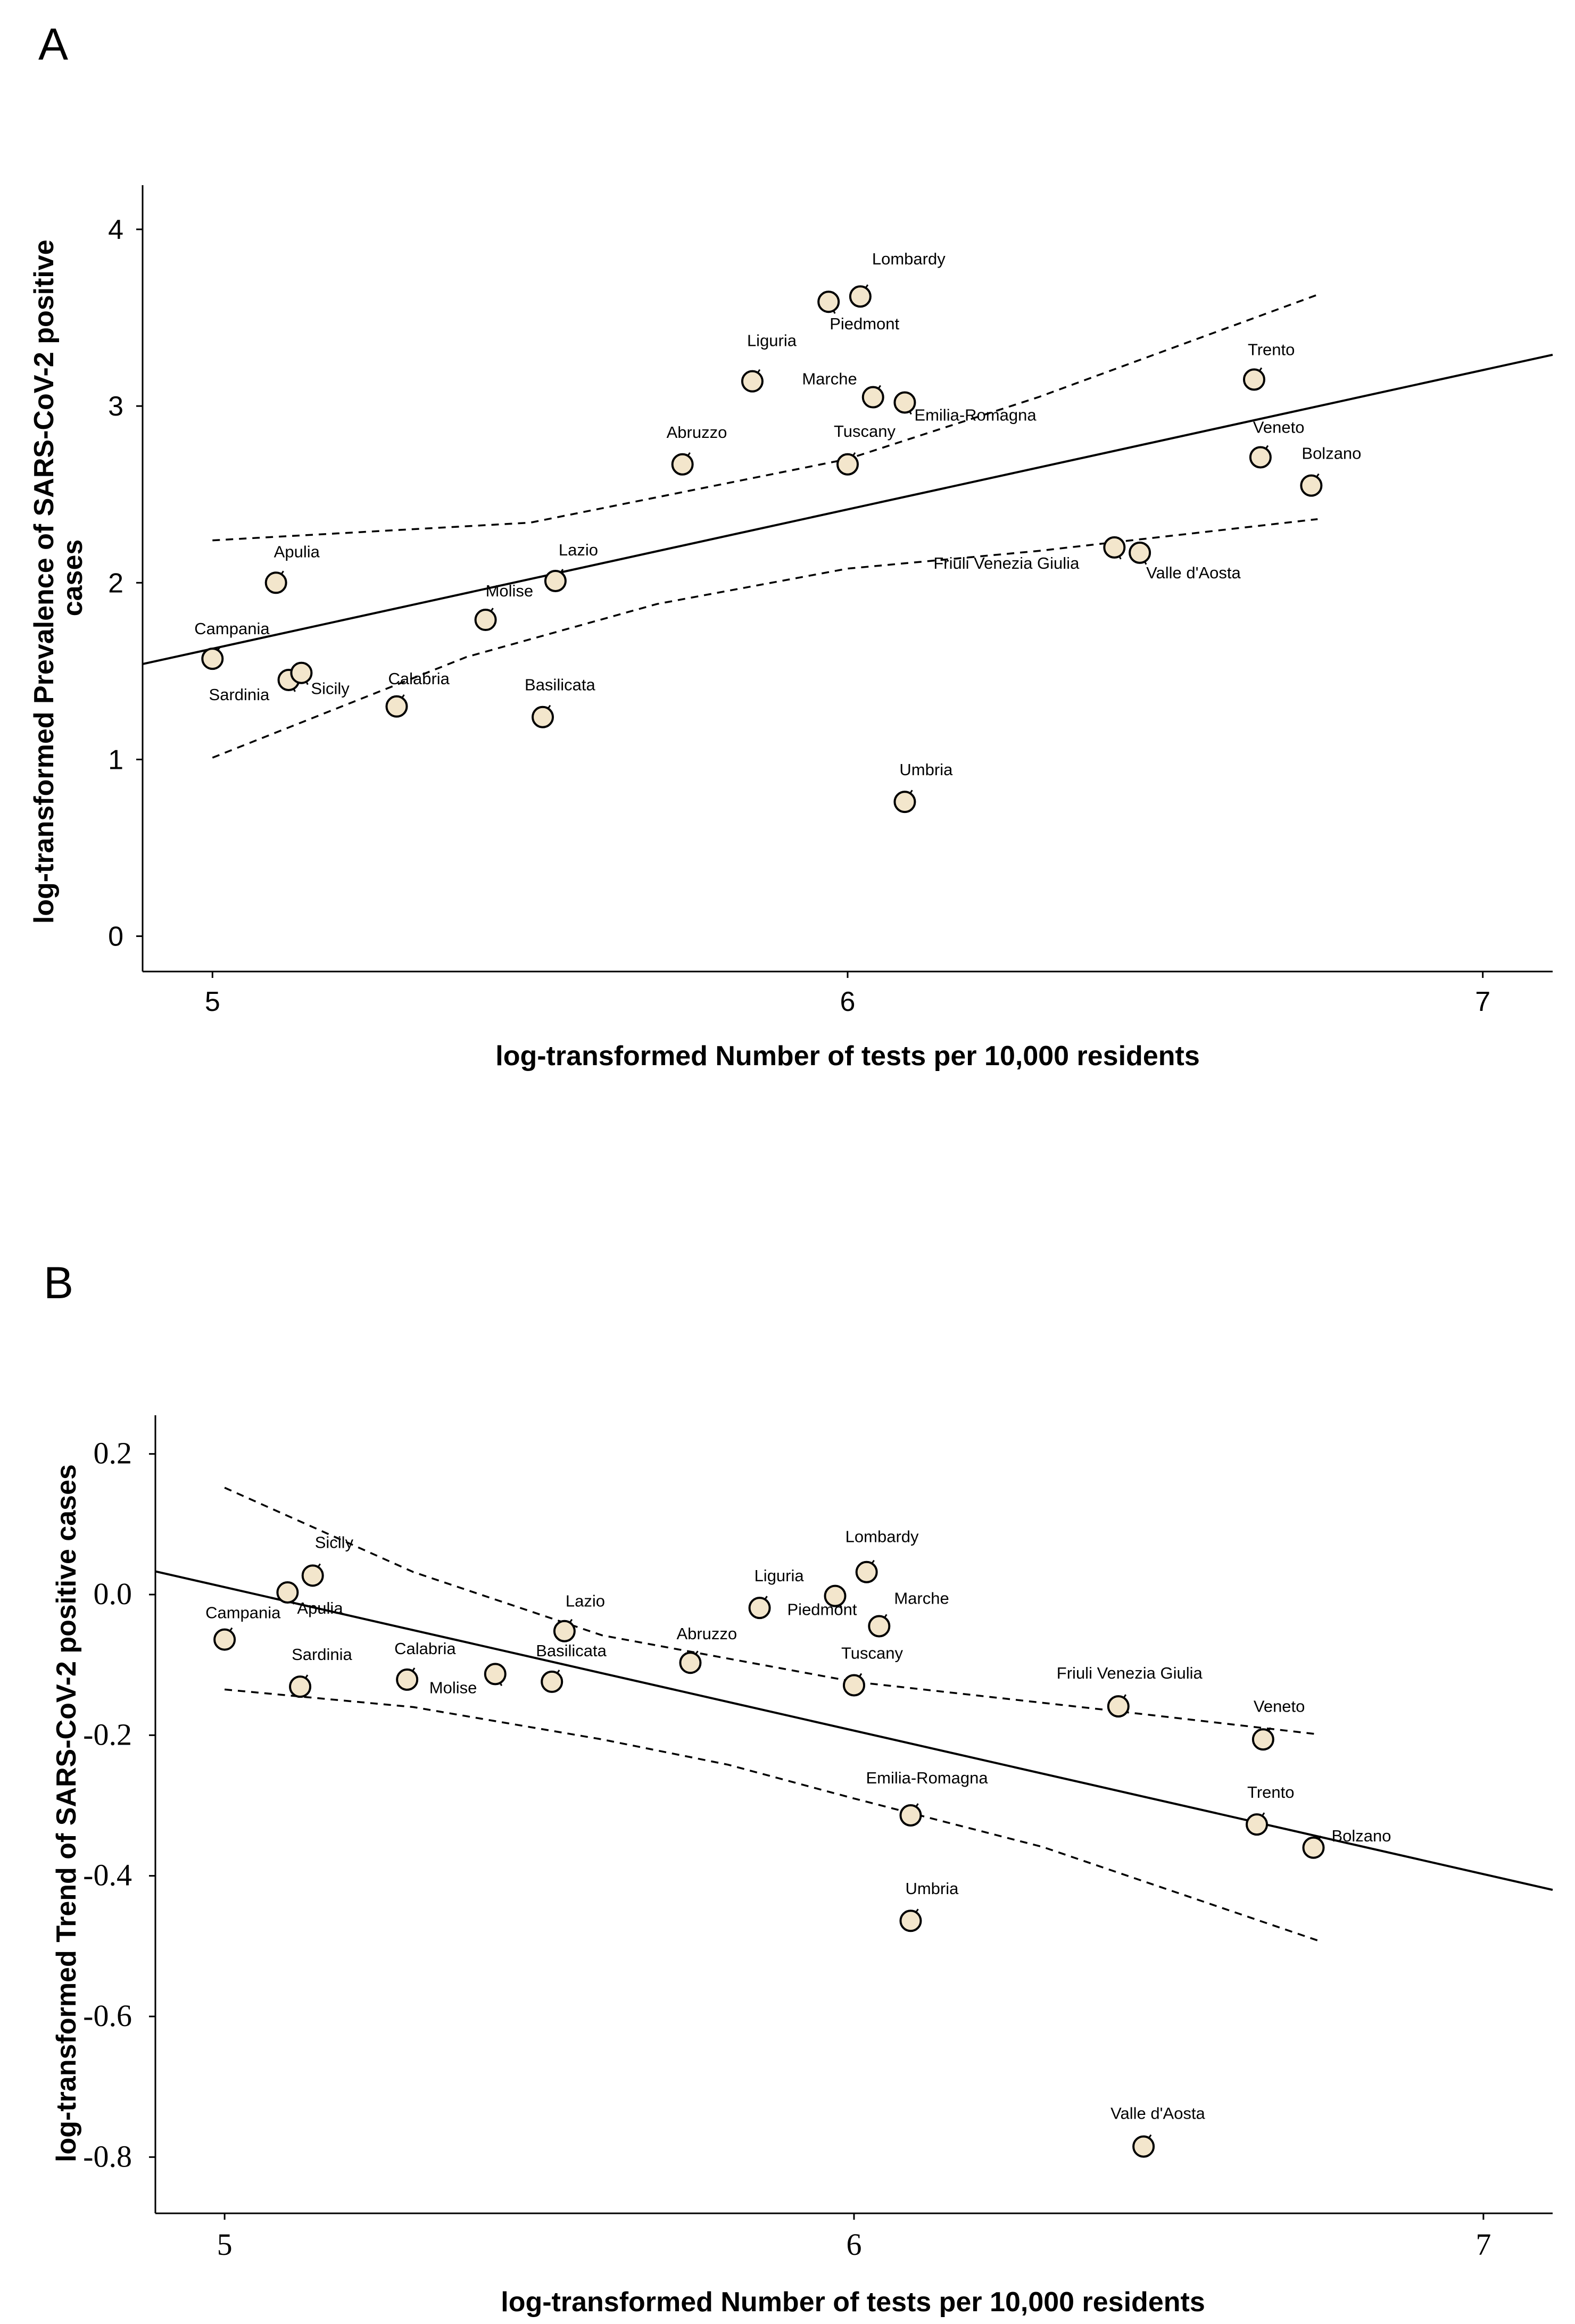 This screenshot has width=1575, height=2324. What do you see at coordinates (835, 1595) in the screenshot?
I see `panel-b-marker-piedmont` at bounding box center [835, 1595].